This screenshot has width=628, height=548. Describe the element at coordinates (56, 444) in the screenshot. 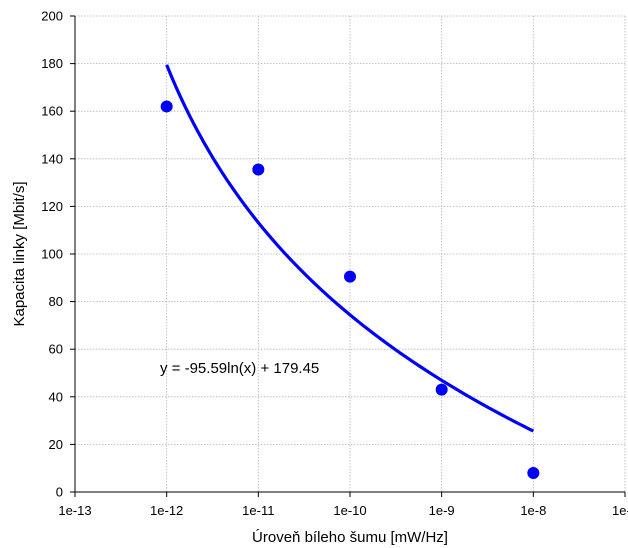

I see `y-tick-label: 20` at that location.